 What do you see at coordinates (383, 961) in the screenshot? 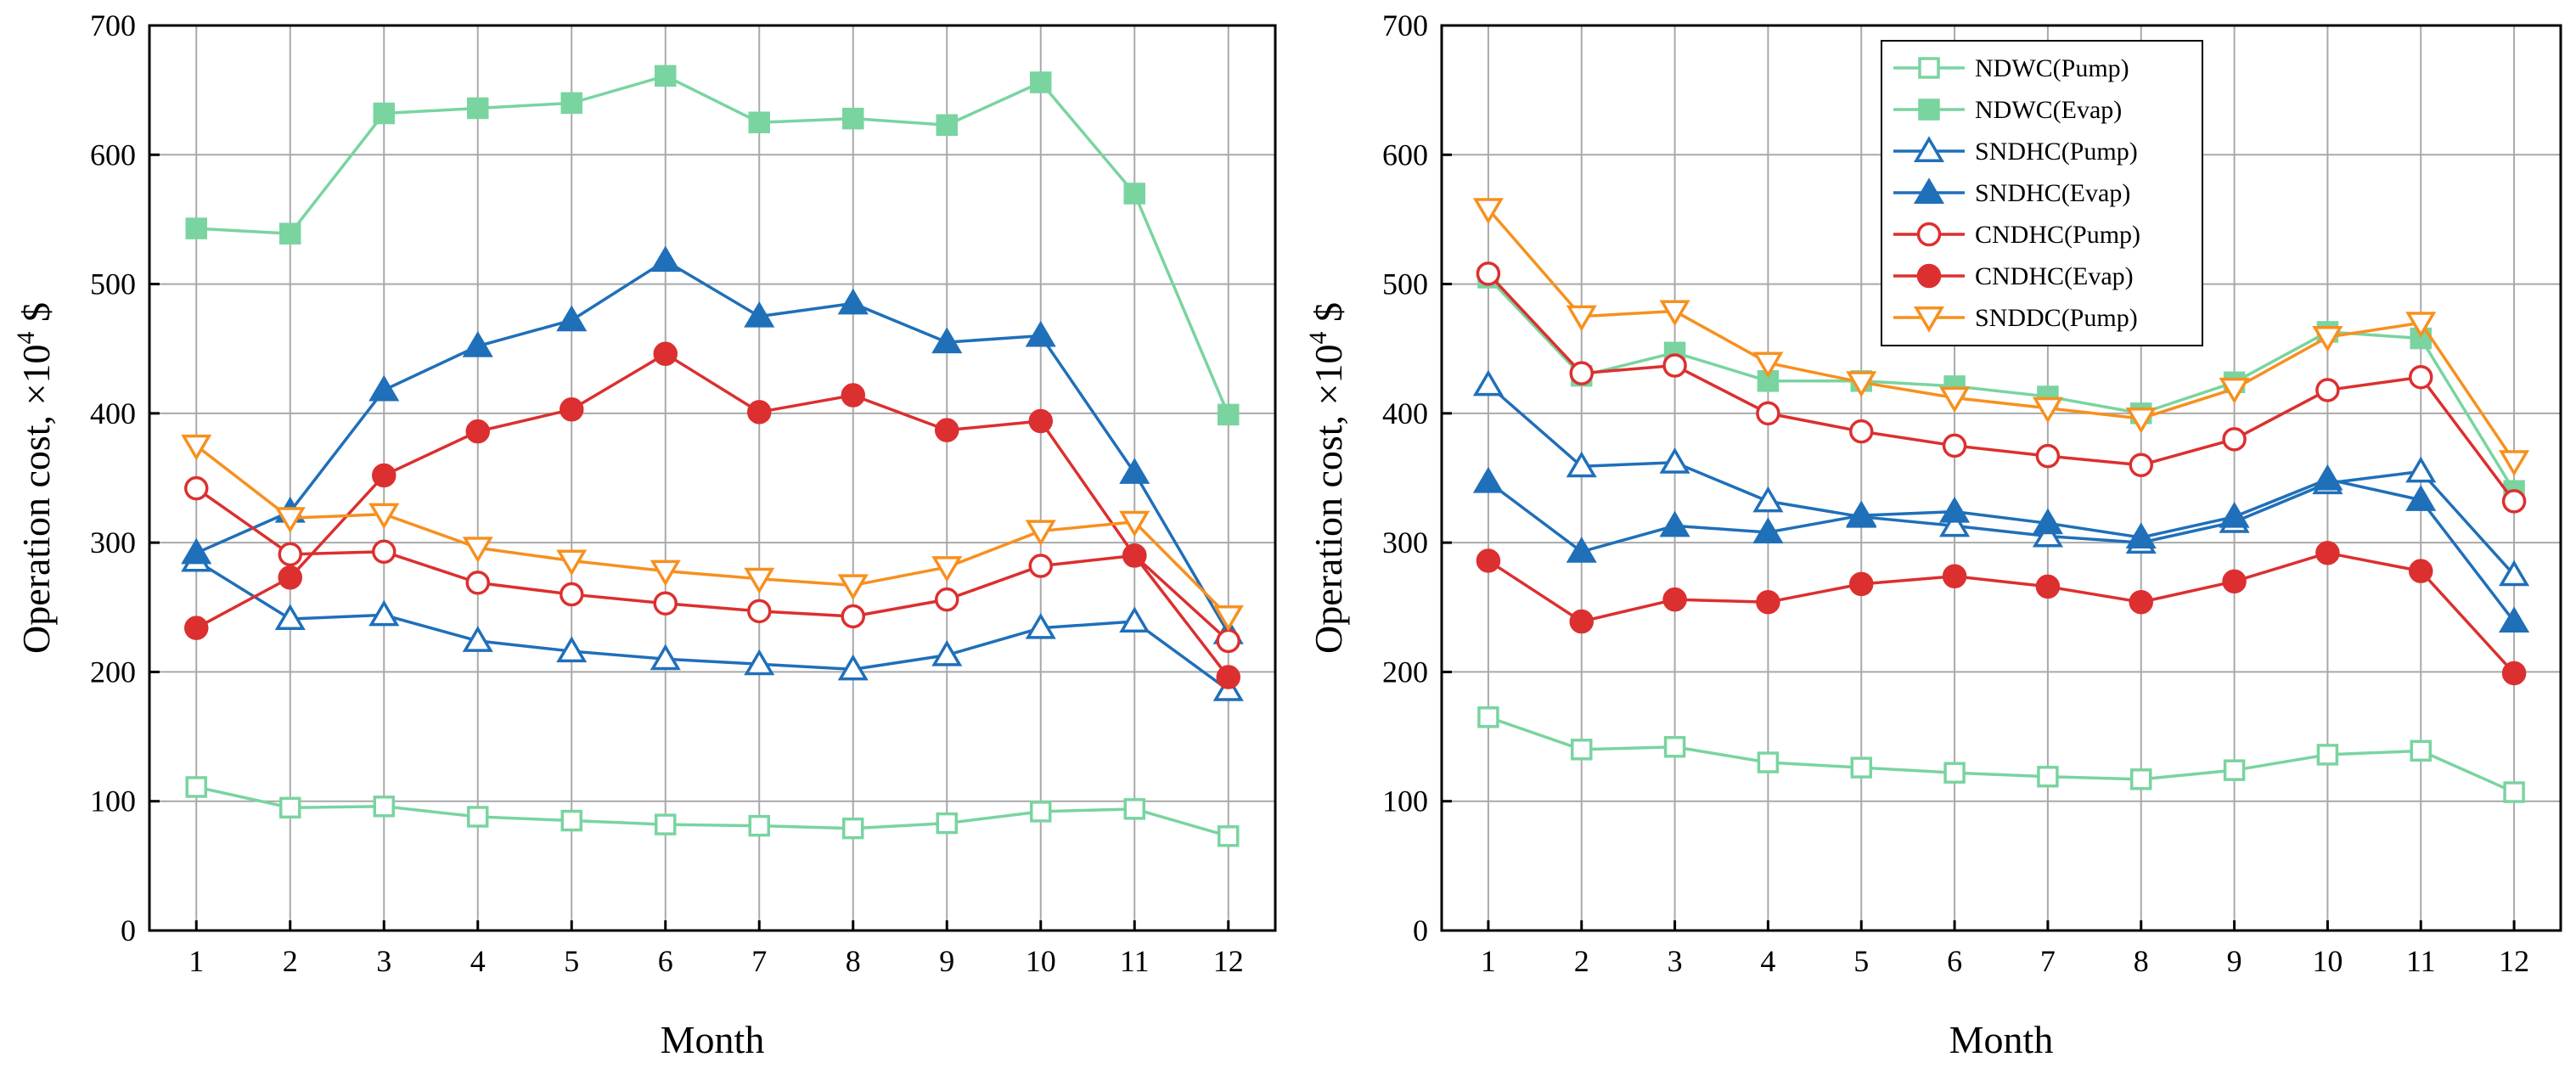
I see `x-tick-label: 3` at bounding box center [383, 961].